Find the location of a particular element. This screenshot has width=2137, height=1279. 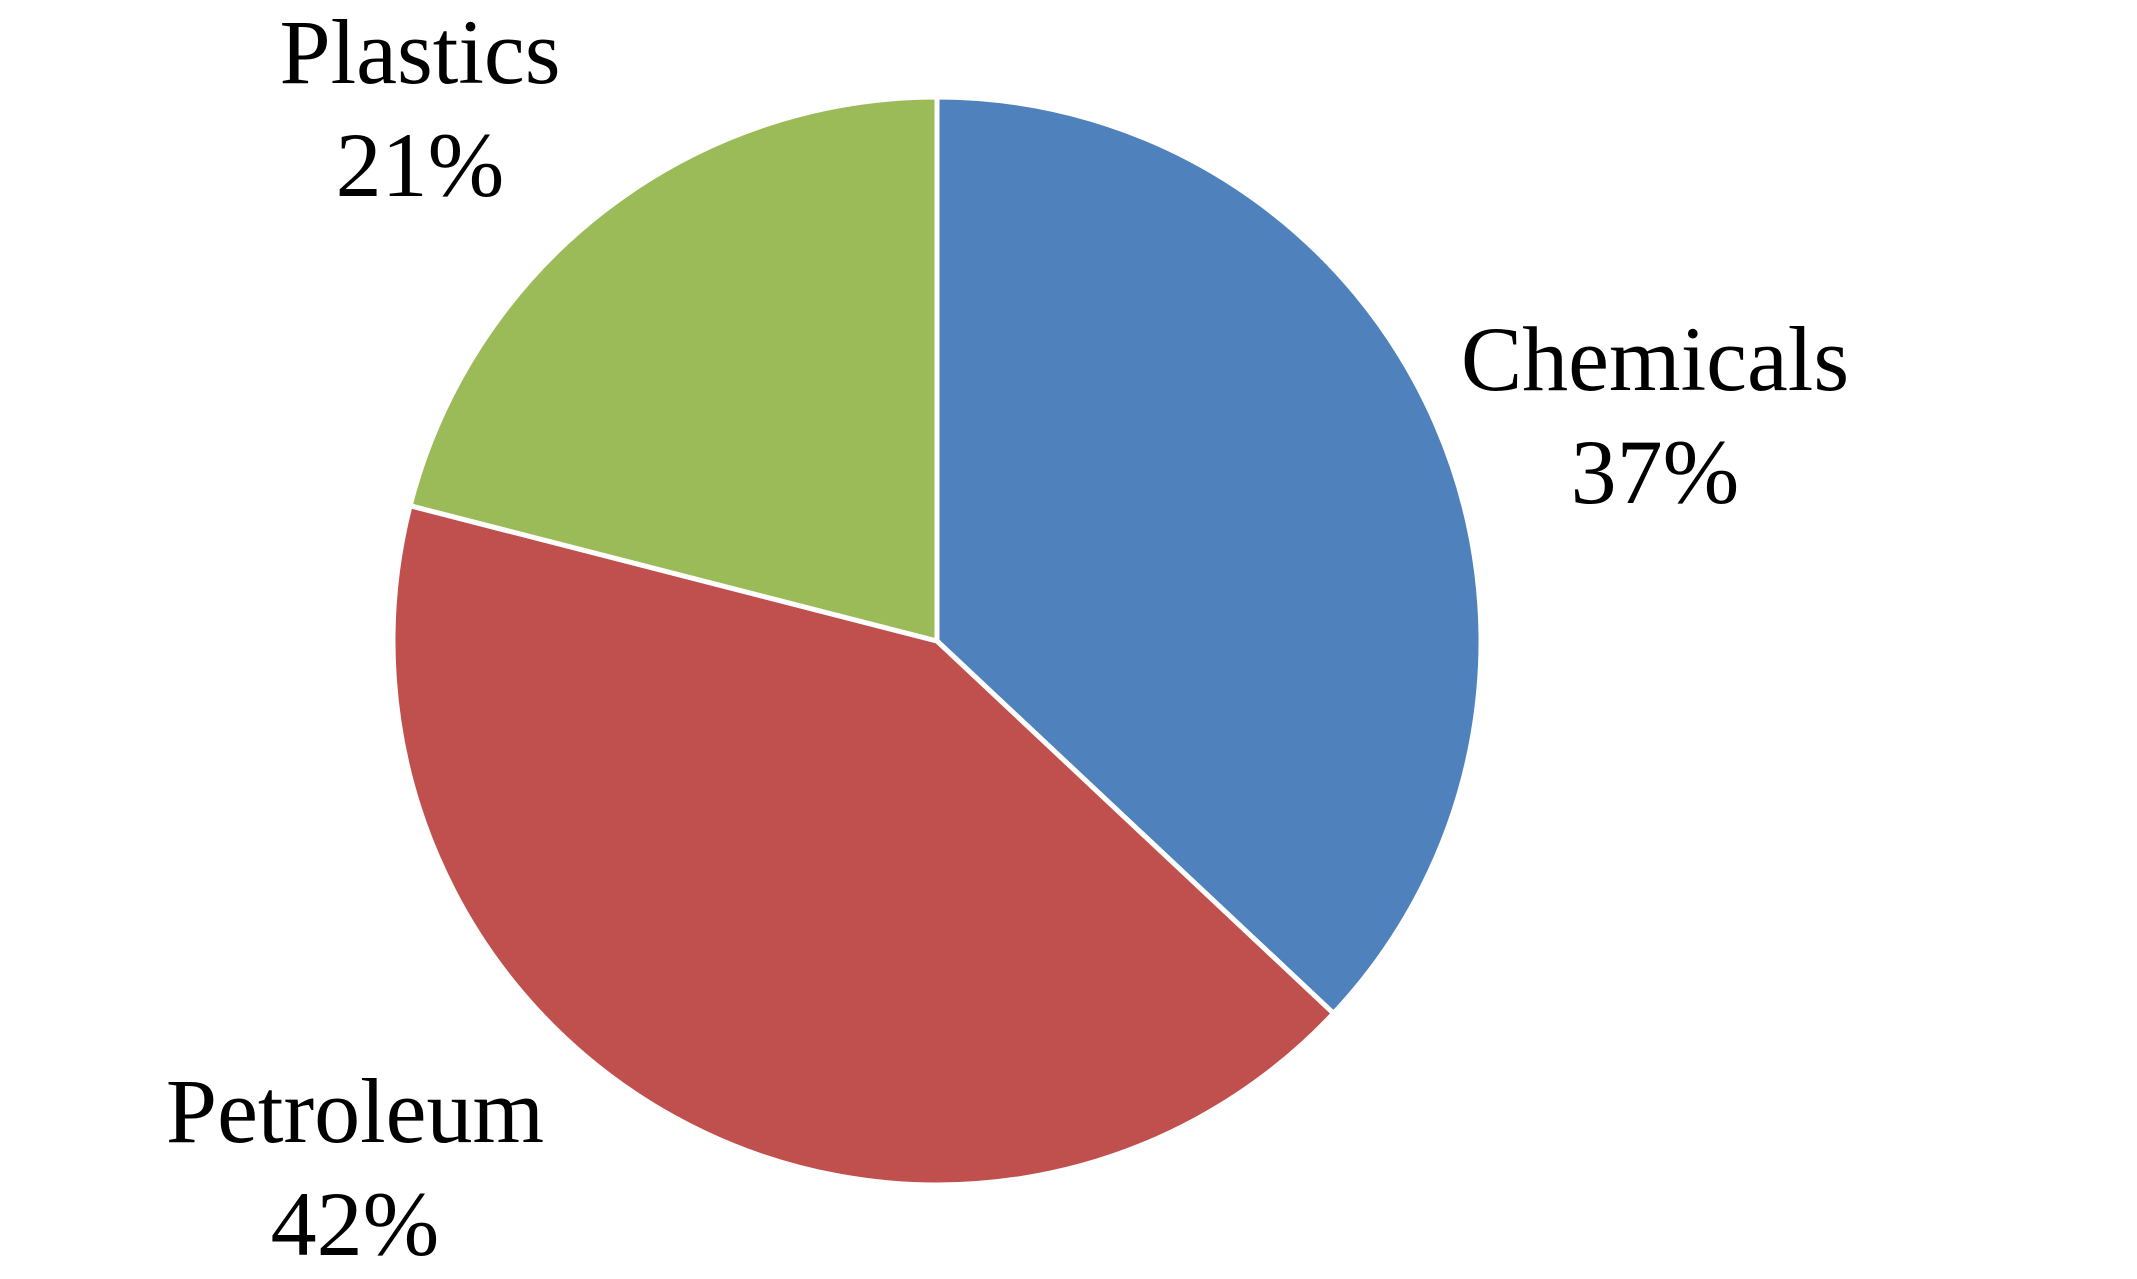

value-label: 42% is located at coordinates (355, 1224).